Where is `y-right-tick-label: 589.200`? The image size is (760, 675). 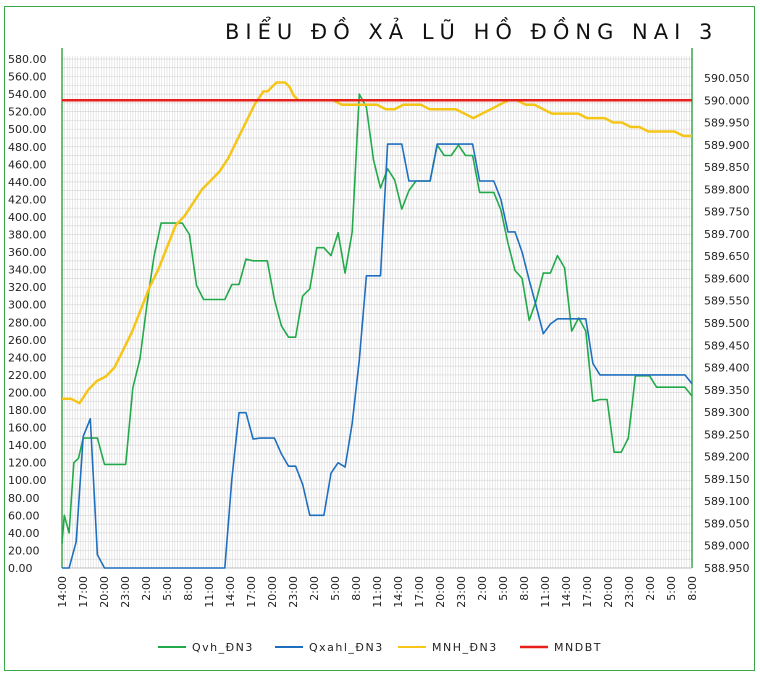
y-right-tick-label: 589.200 is located at coordinates (727, 457).